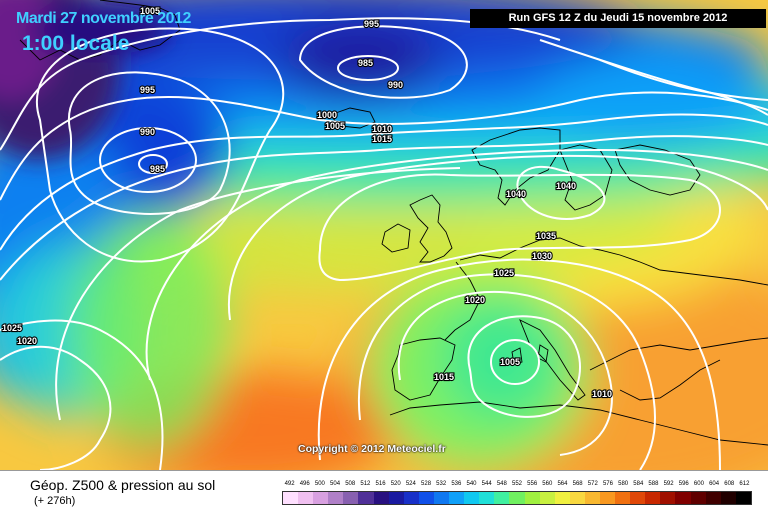  What do you see at coordinates (547, 484) in the screenshot?
I see `color-scale-label: 560` at bounding box center [547, 484].